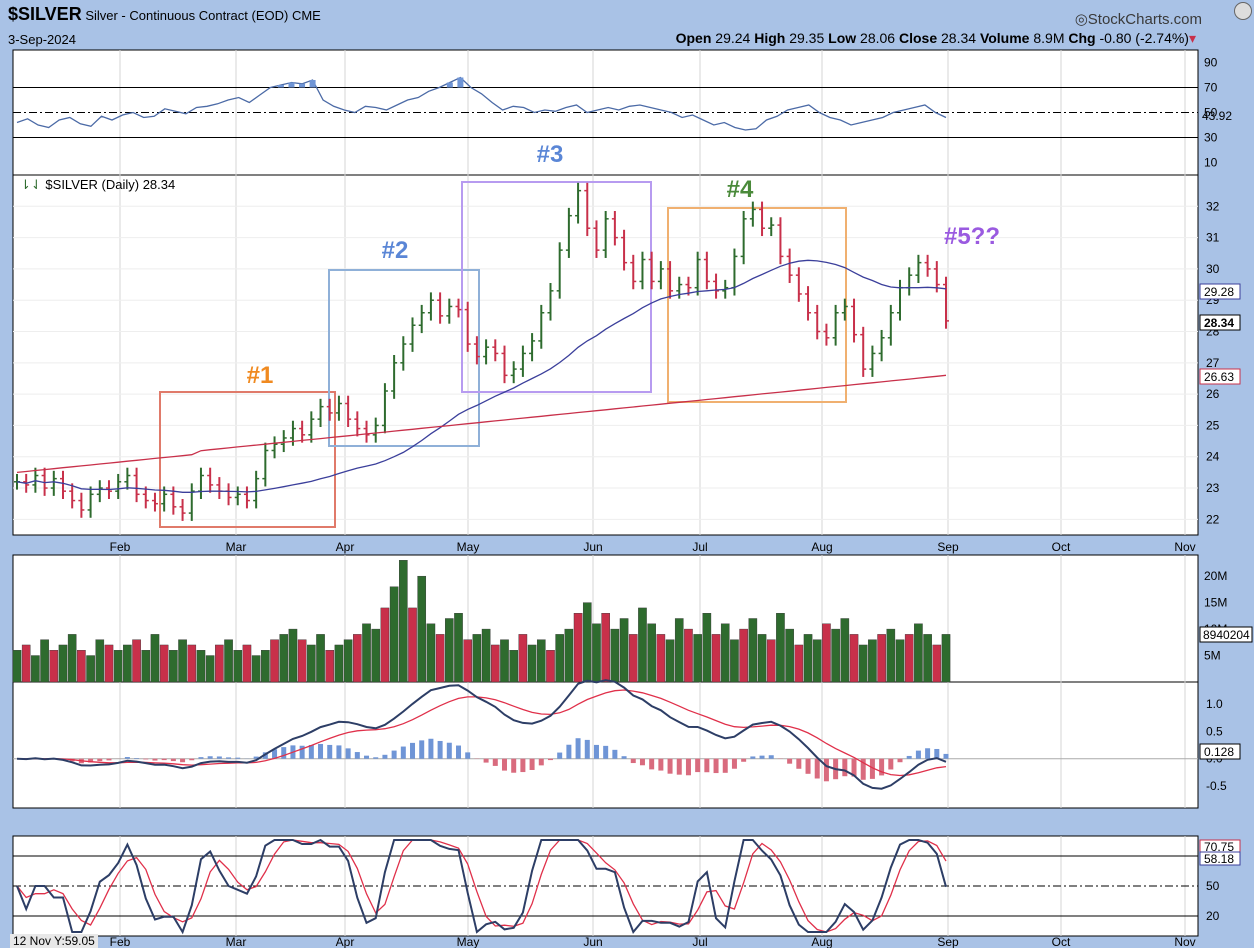 The image size is (1254, 948). I want to click on price-title-text: $SILVER (Daily) 28.34, so click(110, 184).